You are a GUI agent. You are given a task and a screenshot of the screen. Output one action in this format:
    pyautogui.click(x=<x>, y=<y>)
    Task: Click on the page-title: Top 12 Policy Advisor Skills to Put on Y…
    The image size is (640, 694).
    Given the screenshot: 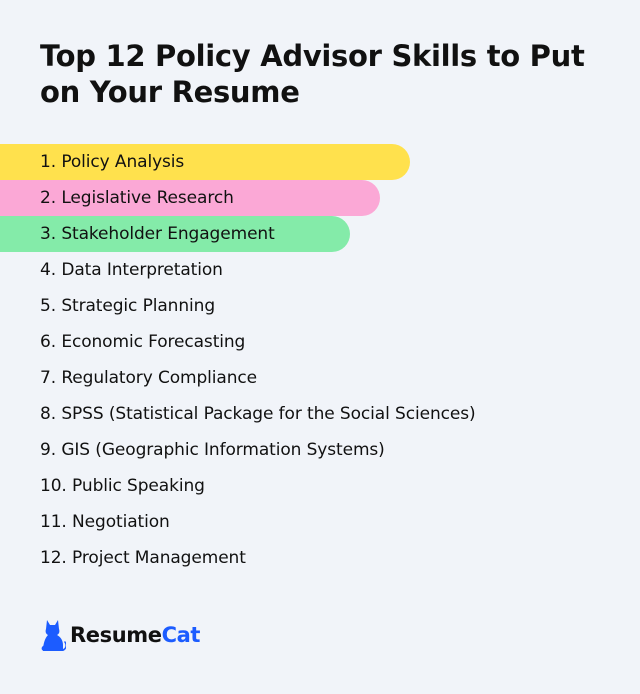 What is the action you would take?
    pyautogui.click(x=312, y=74)
    